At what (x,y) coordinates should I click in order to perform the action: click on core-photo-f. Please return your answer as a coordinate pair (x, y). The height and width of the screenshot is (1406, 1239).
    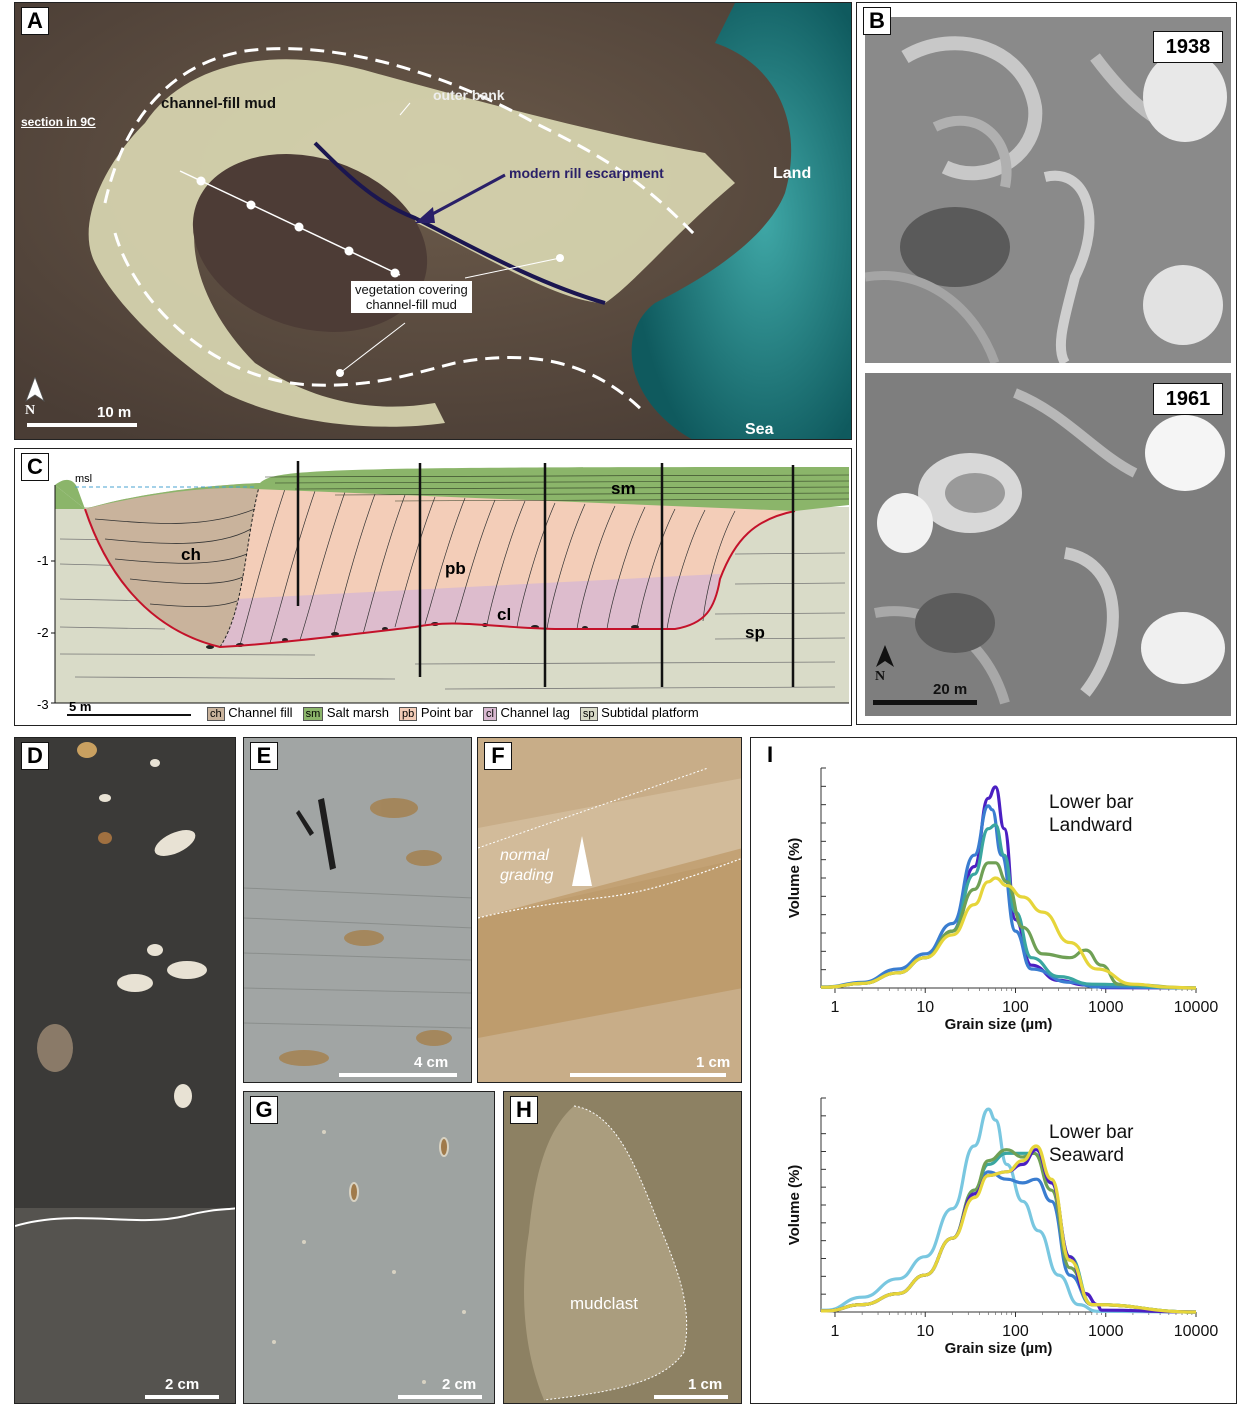
    Looking at the image, I should click on (609, 910).